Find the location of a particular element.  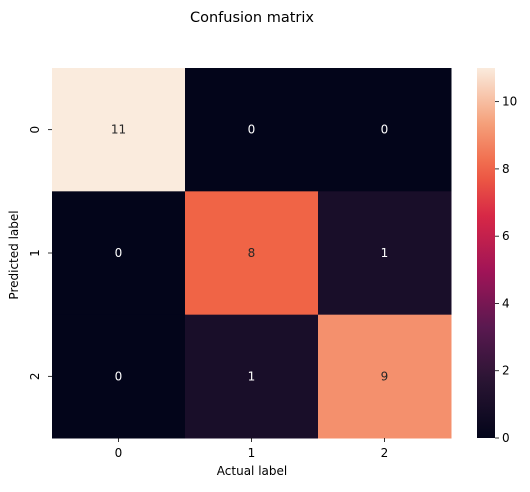

cell-value-label: 9 is located at coordinates (385, 376).